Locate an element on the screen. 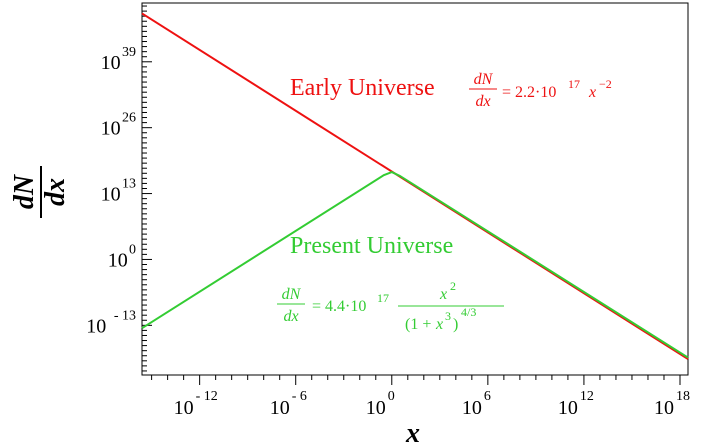  early-eq-exp1: 17 is located at coordinates (574, 84).